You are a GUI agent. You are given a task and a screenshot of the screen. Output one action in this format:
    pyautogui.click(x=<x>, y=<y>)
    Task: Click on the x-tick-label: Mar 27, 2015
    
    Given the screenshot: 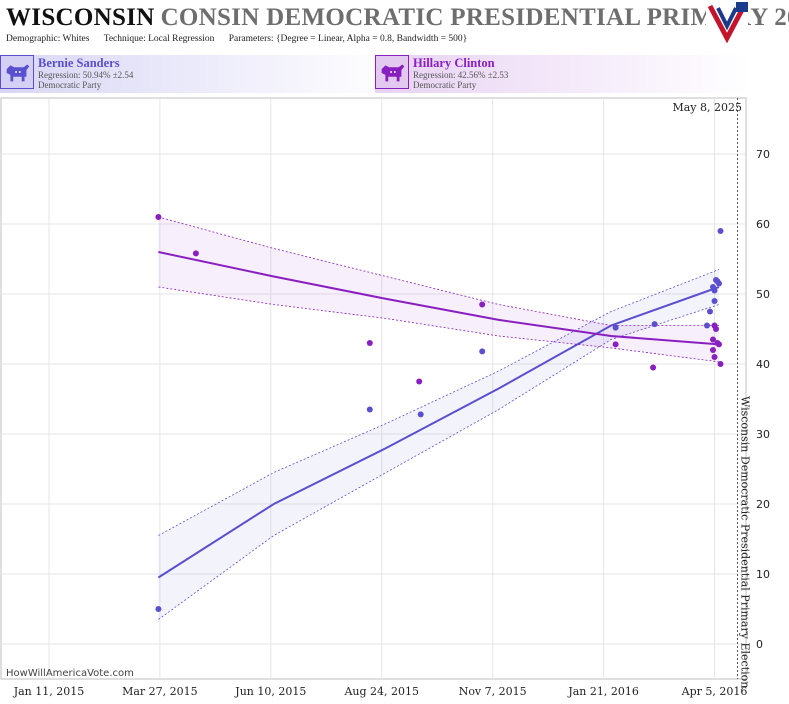 What is the action you would take?
    pyautogui.click(x=160, y=691)
    